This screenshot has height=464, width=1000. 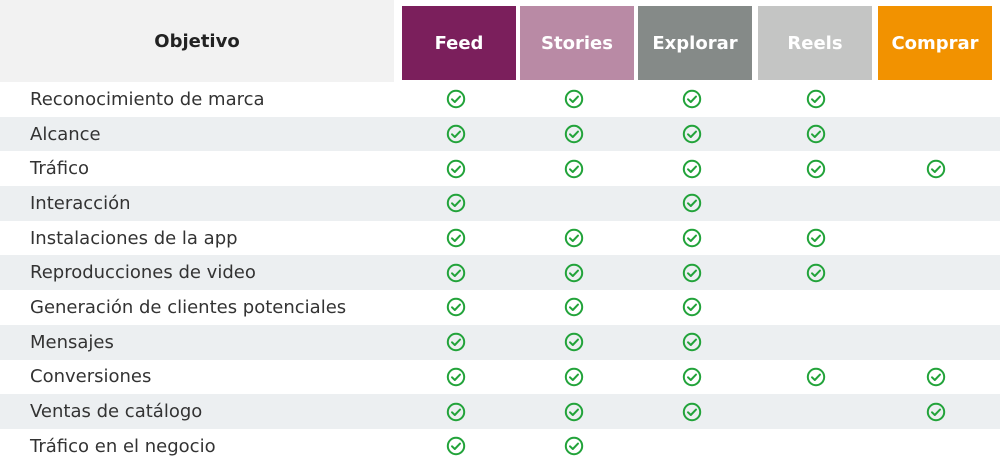 What do you see at coordinates (72, 342) in the screenshot?
I see `objective-label: Mensajes` at bounding box center [72, 342].